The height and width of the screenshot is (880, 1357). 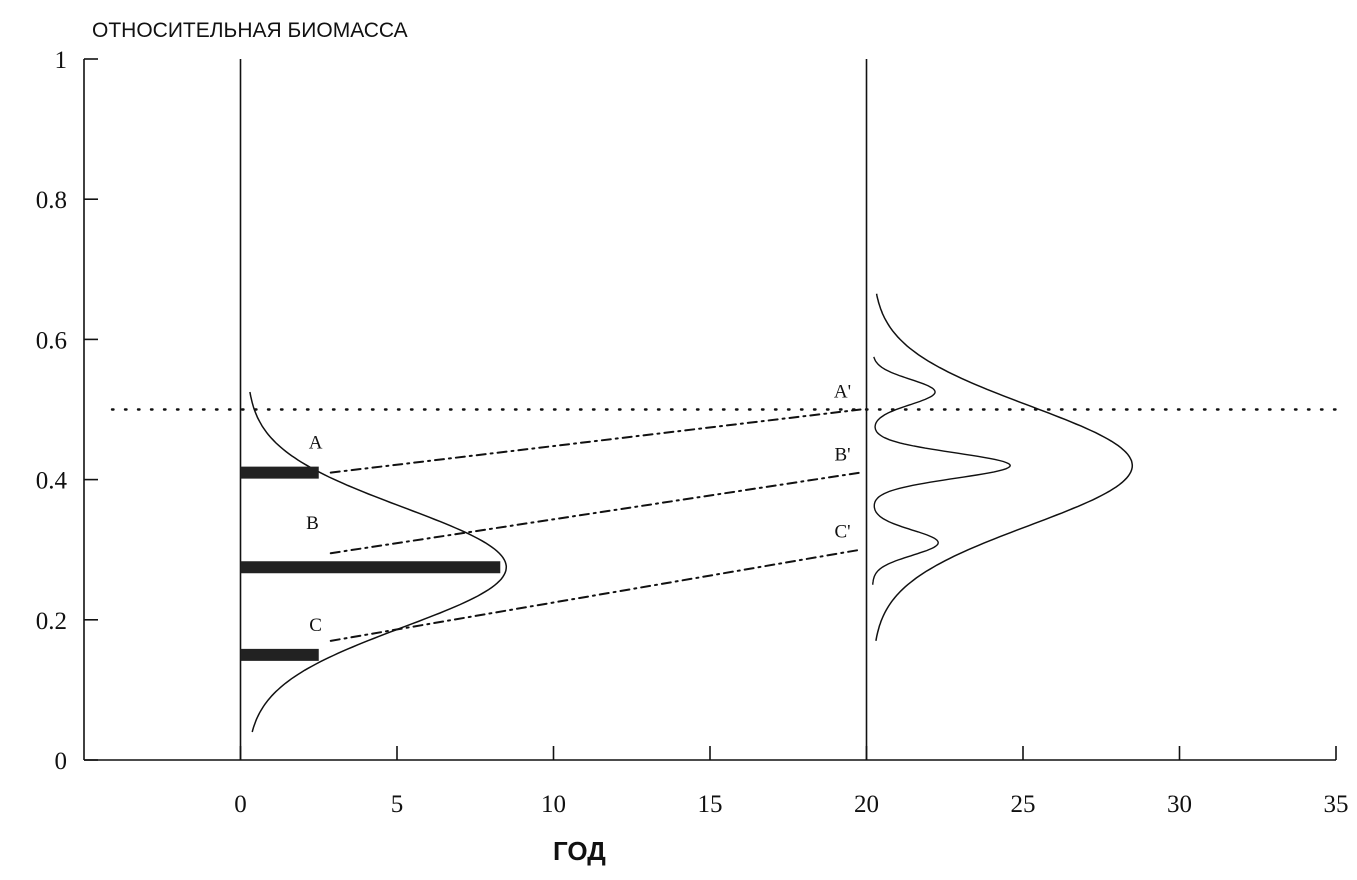 What do you see at coordinates (250, 30) in the screenshot?
I see `y-axis-title: ОТНОСИТЕЛЬНАЯ БИОМАССА` at bounding box center [250, 30].